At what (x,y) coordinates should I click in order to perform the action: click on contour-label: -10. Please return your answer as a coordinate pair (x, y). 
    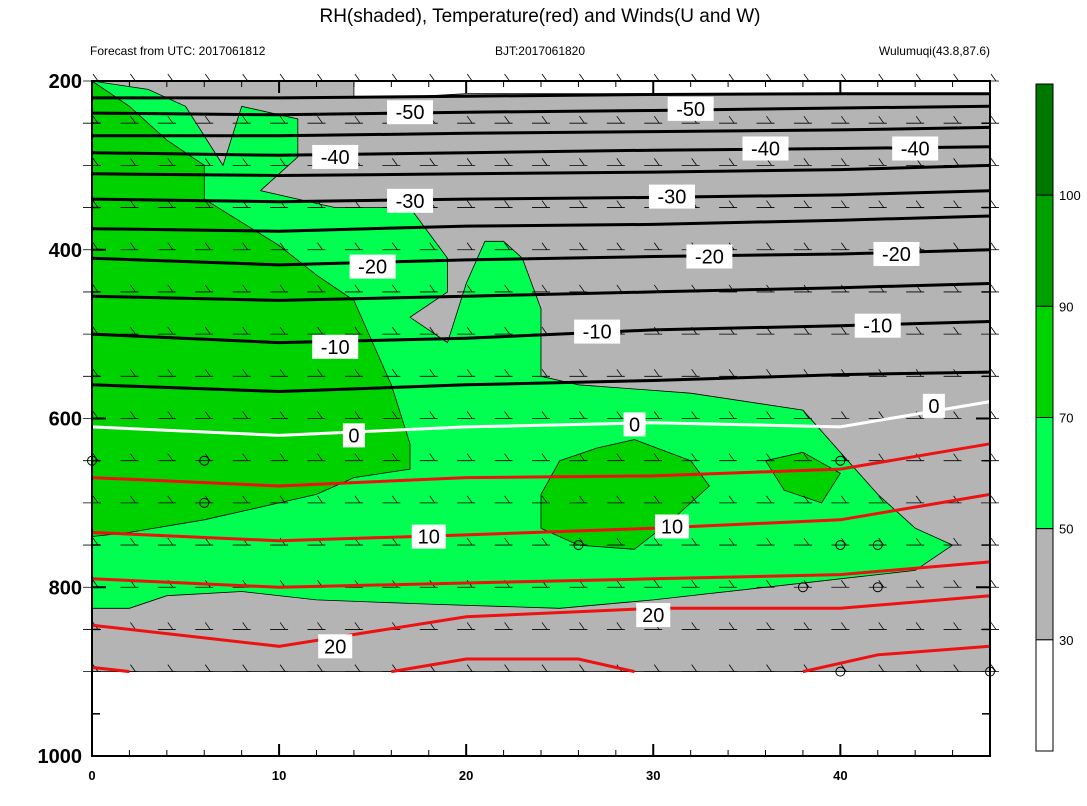
    Looking at the image, I should click on (877, 325).